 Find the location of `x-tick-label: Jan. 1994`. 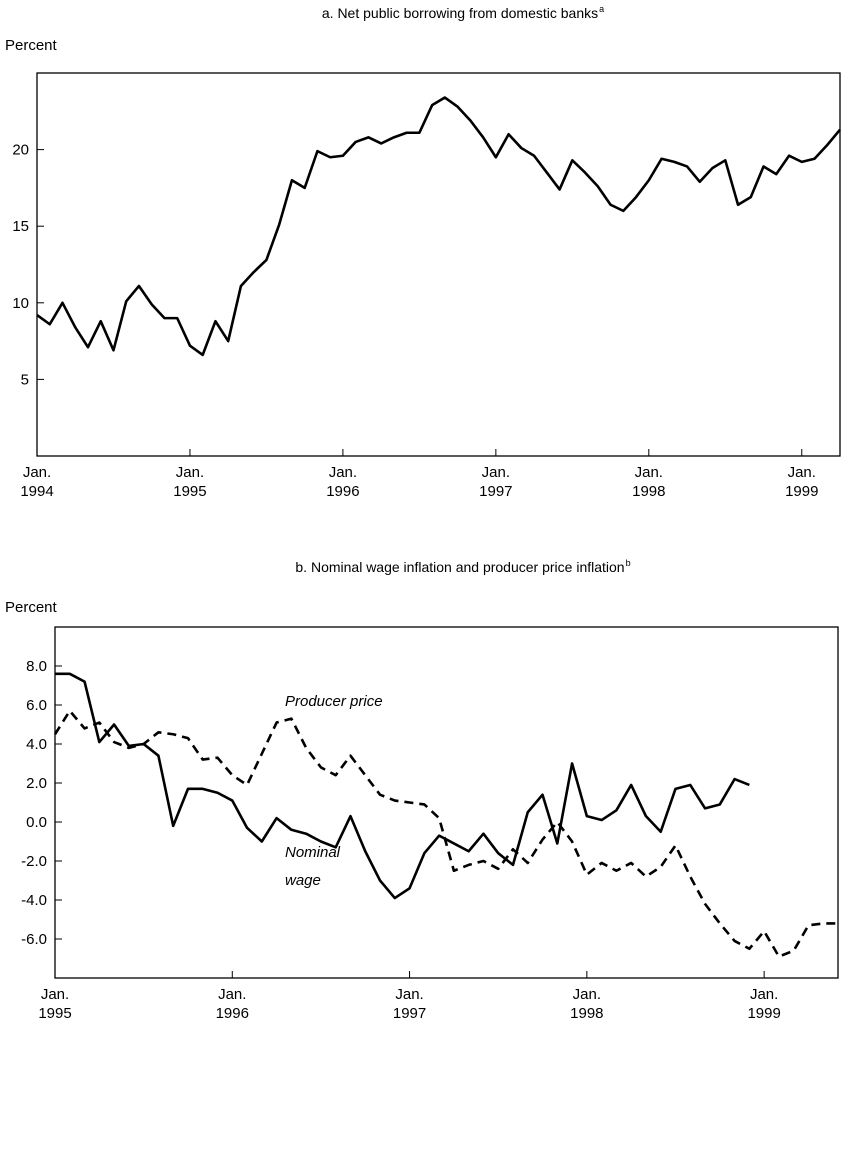

x-tick-label: Jan. 1994 is located at coordinates (36, 482).